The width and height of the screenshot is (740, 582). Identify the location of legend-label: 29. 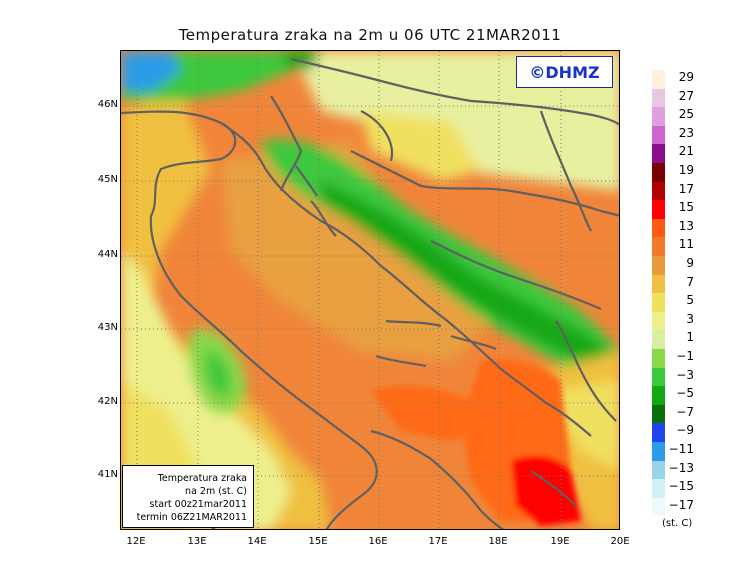
(686, 77).